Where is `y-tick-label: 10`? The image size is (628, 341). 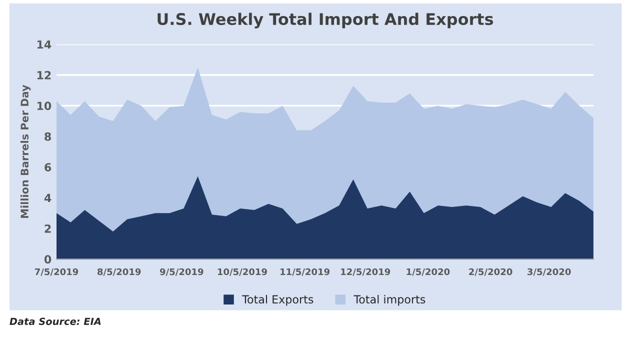 y-tick-label: 10 is located at coordinates (44, 106).